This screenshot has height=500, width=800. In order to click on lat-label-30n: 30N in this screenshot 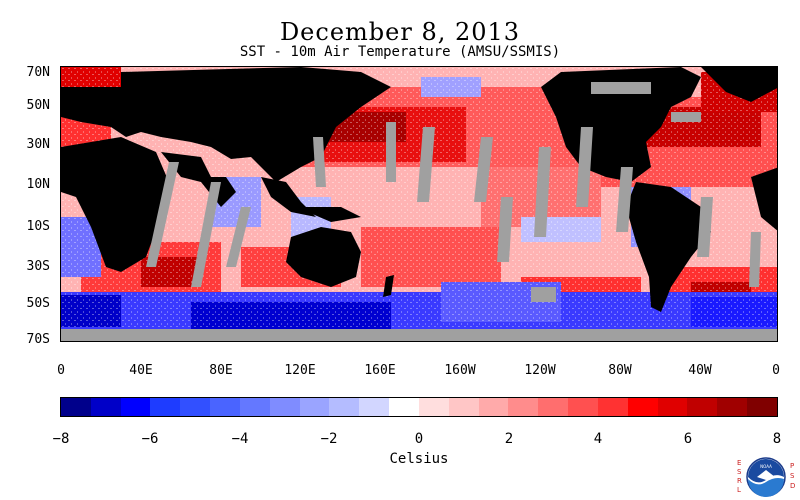, I will do `click(38, 144)`.